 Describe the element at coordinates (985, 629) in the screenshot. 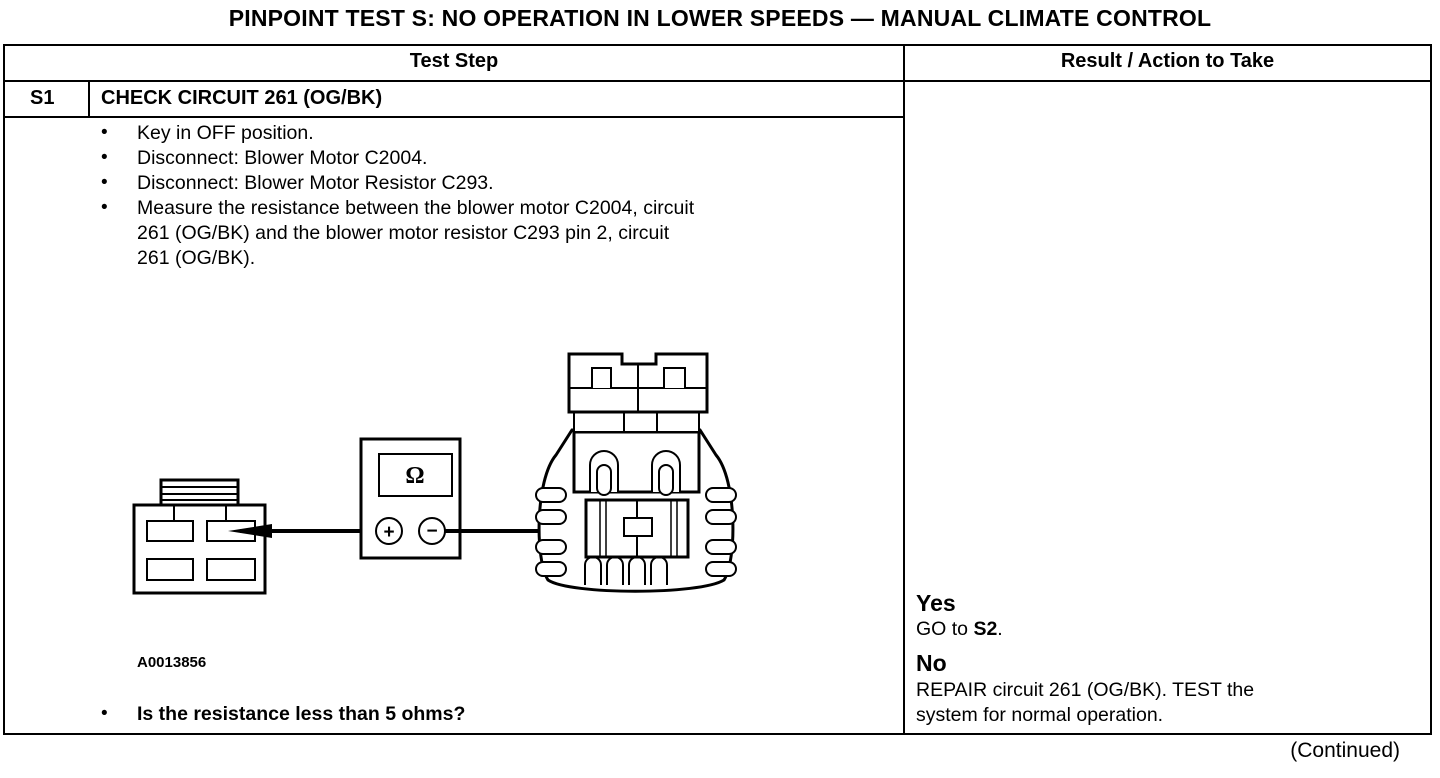

I see `go-to-step-link: S2` at that location.